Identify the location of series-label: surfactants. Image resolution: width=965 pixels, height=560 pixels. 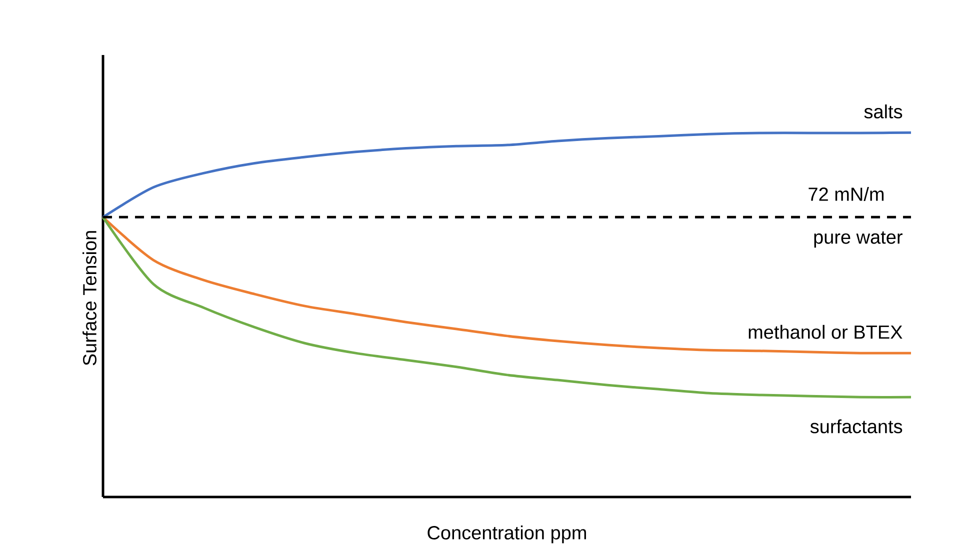
(856, 426).